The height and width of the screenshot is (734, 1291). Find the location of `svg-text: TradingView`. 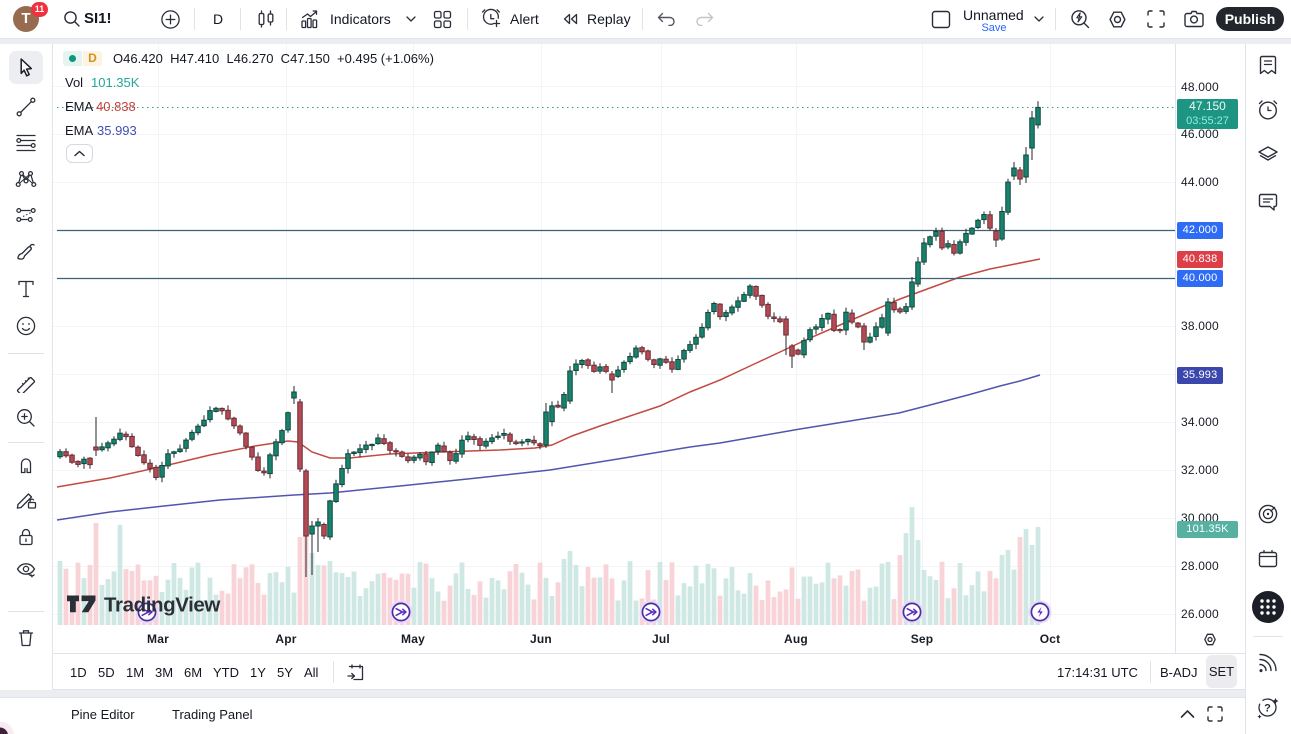

svg-text: TradingView is located at coordinates (162, 605).